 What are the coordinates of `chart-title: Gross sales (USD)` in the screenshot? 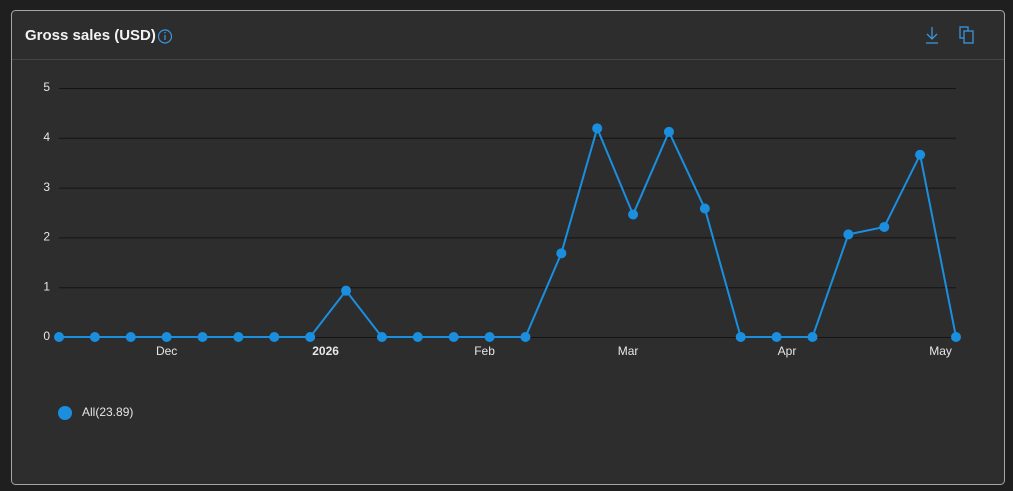 It's located at (90, 35).